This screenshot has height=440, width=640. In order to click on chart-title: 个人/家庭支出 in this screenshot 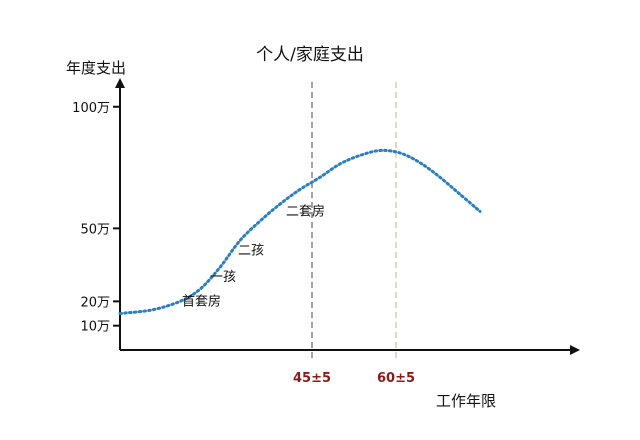, I will do `click(310, 55)`.